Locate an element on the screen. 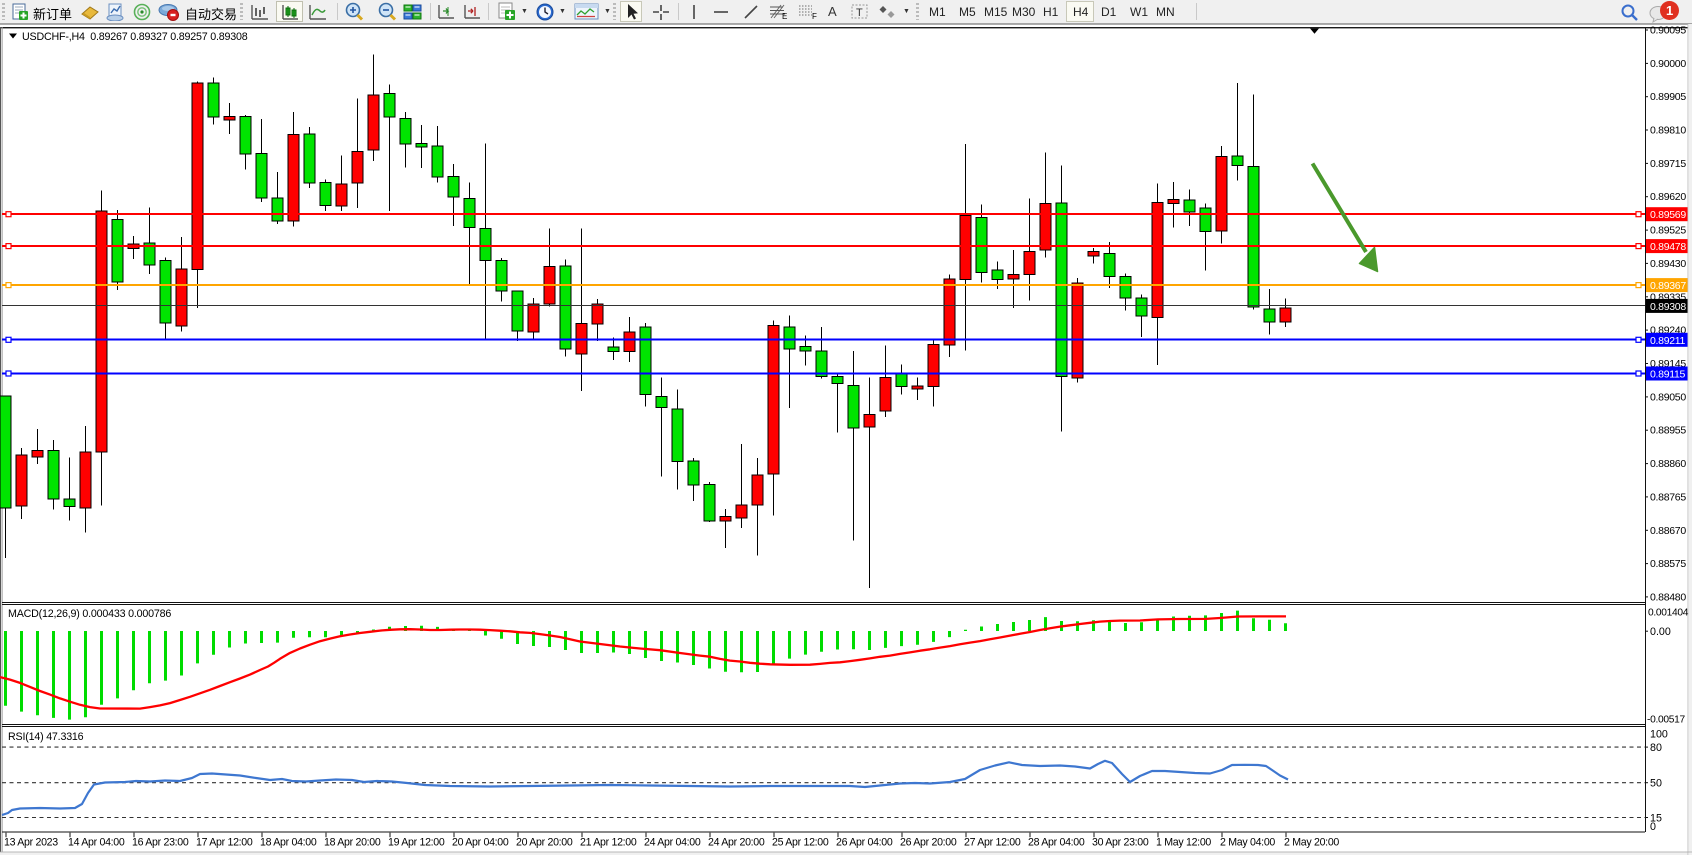  svg-text: -0.00517 is located at coordinates (1666, 720).